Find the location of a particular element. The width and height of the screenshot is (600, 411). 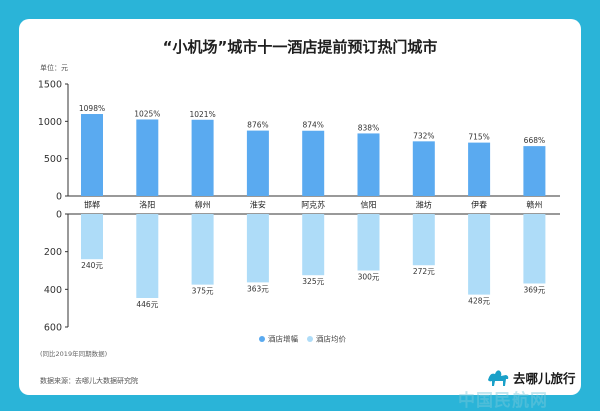

category-label: 阿克苏 is located at coordinates (313, 205).